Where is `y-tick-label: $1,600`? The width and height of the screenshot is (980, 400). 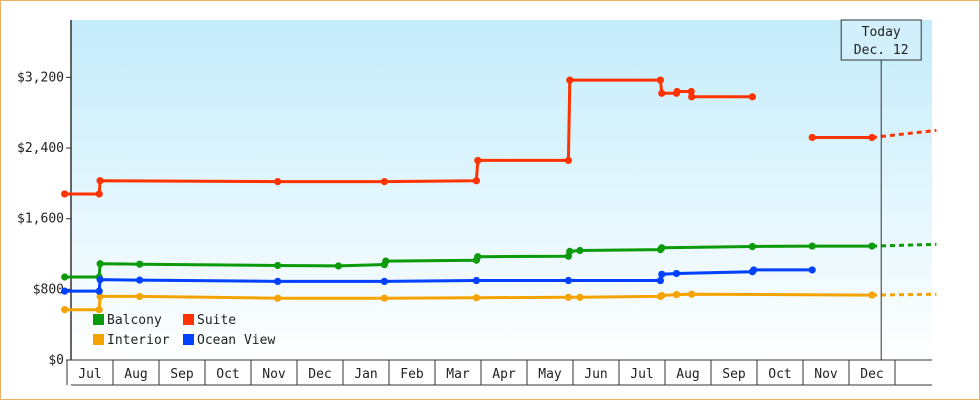 y-tick-label: $1,600 is located at coordinates (40, 219).